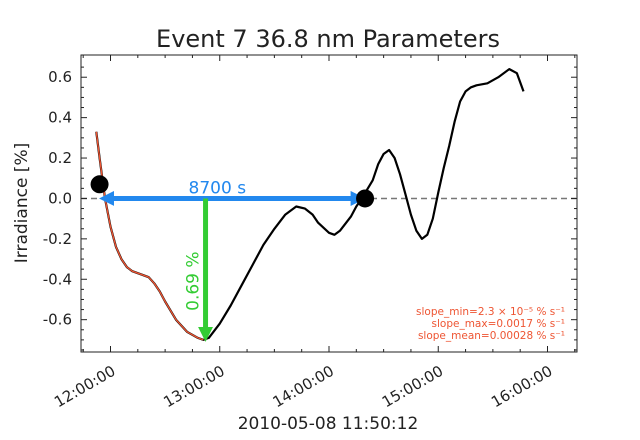  Describe the element at coordinates (194, 280) in the screenshot. I see `depth-label: 0.69 %` at that location.